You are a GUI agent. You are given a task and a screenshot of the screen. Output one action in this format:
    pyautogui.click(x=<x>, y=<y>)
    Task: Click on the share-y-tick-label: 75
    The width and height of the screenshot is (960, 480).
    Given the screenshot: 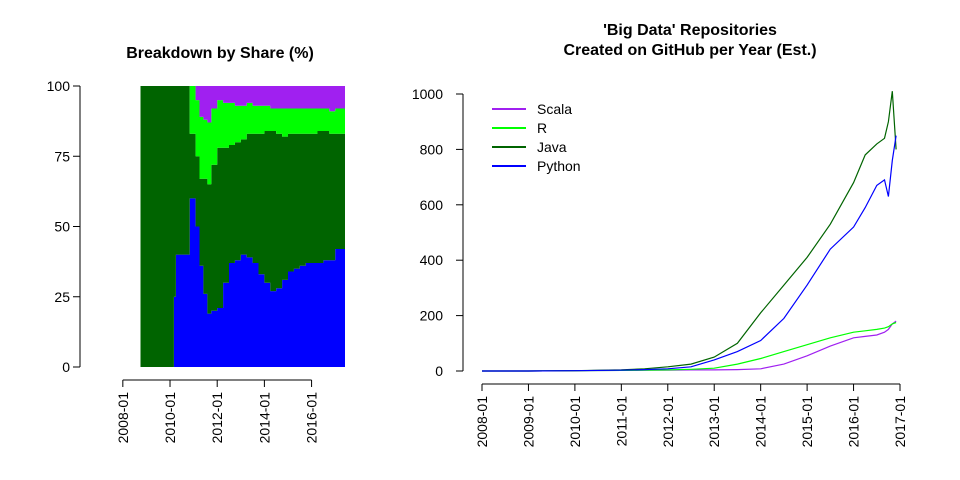 What is the action you would take?
    pyautogui.click(x=62, y=156)
    